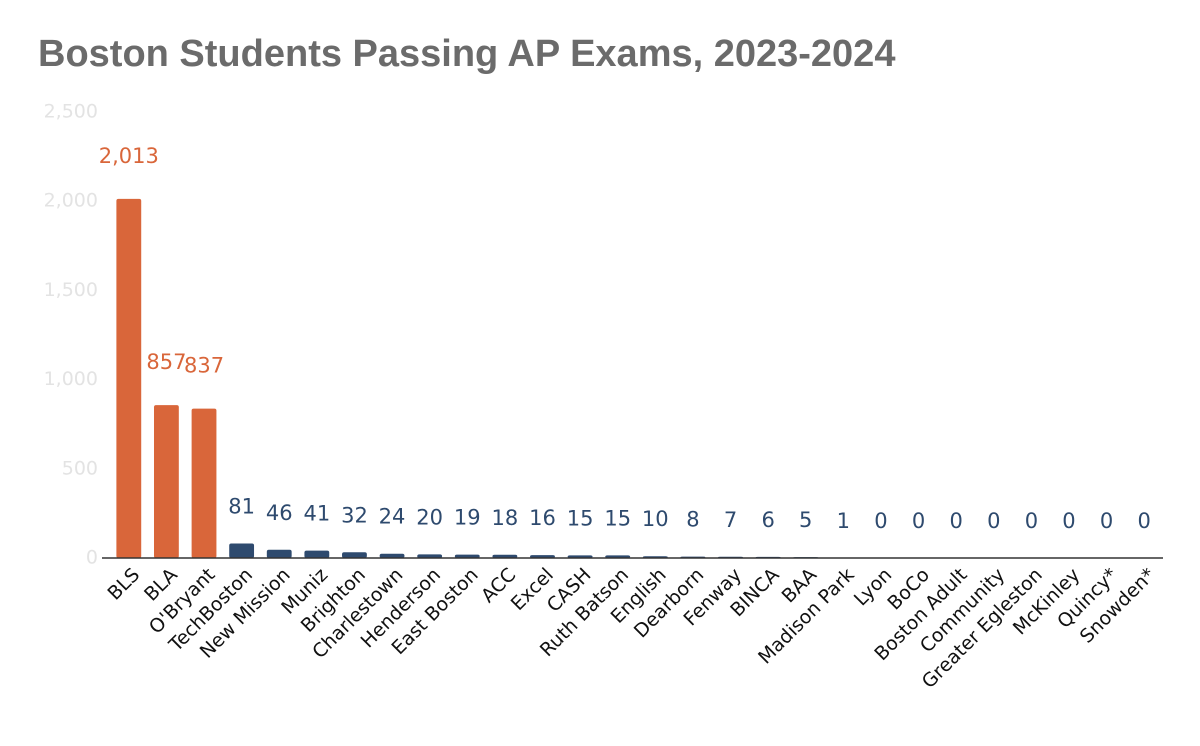 The image size is (1200, 746). Describe the element at coordinates (655, 519) in the screenshot. I see `value-label: 10` at that location.